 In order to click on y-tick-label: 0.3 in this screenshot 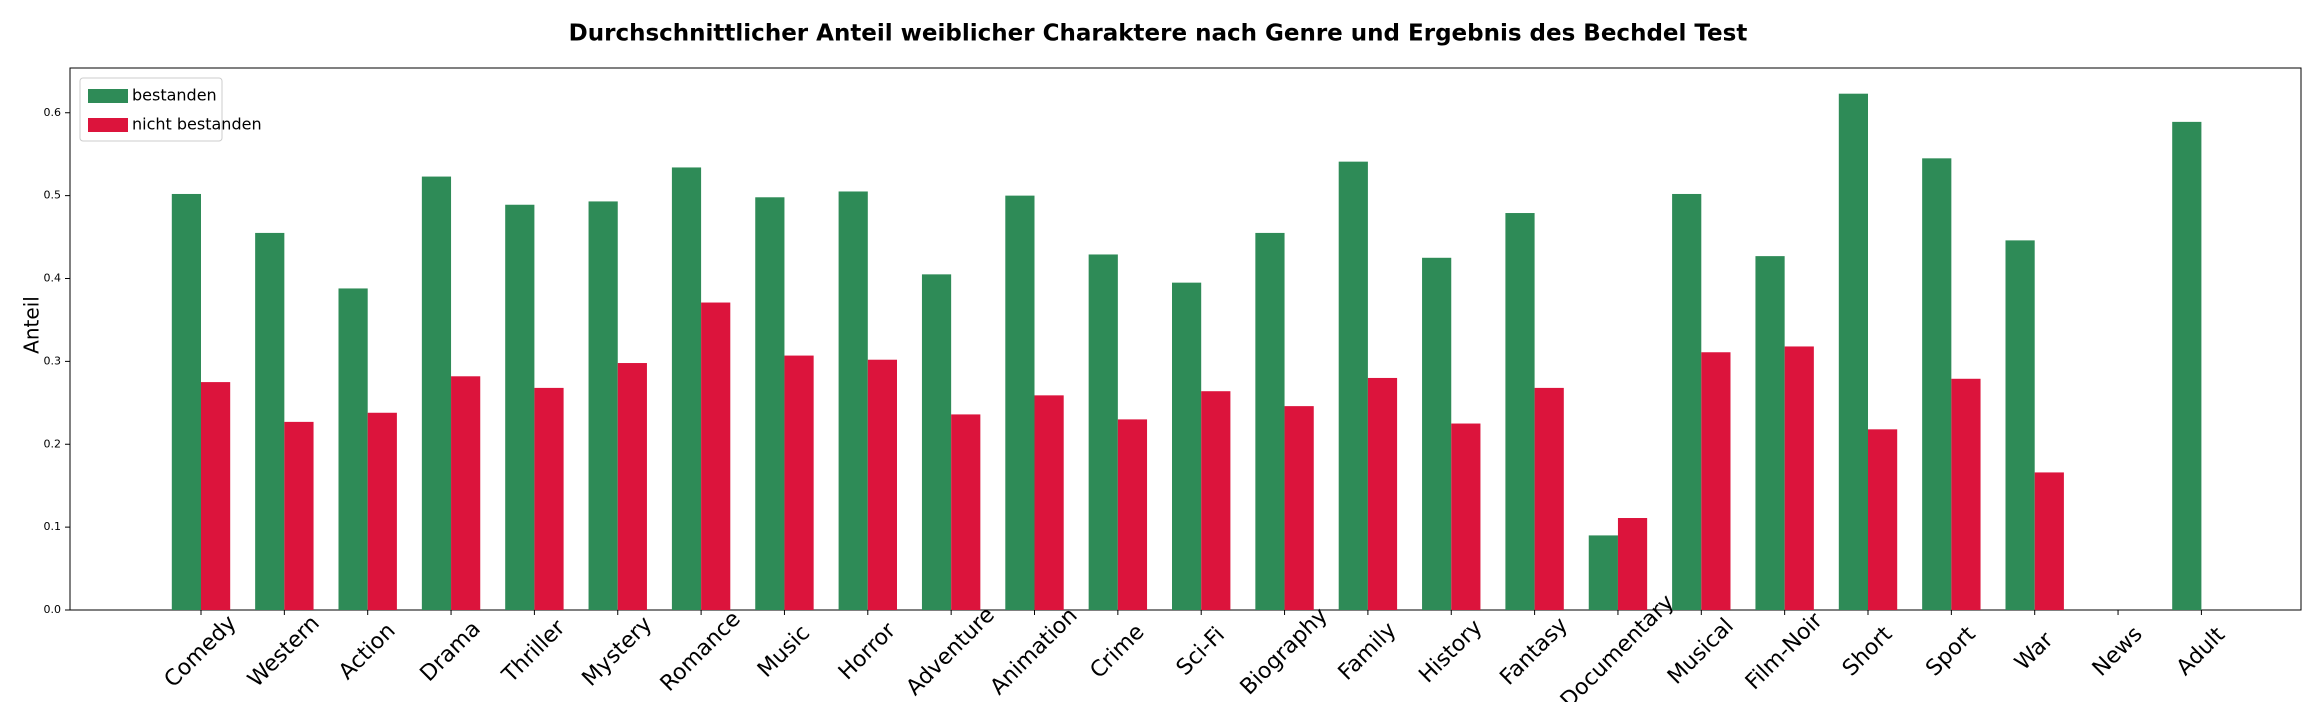, I will do `click(53, 360)`.